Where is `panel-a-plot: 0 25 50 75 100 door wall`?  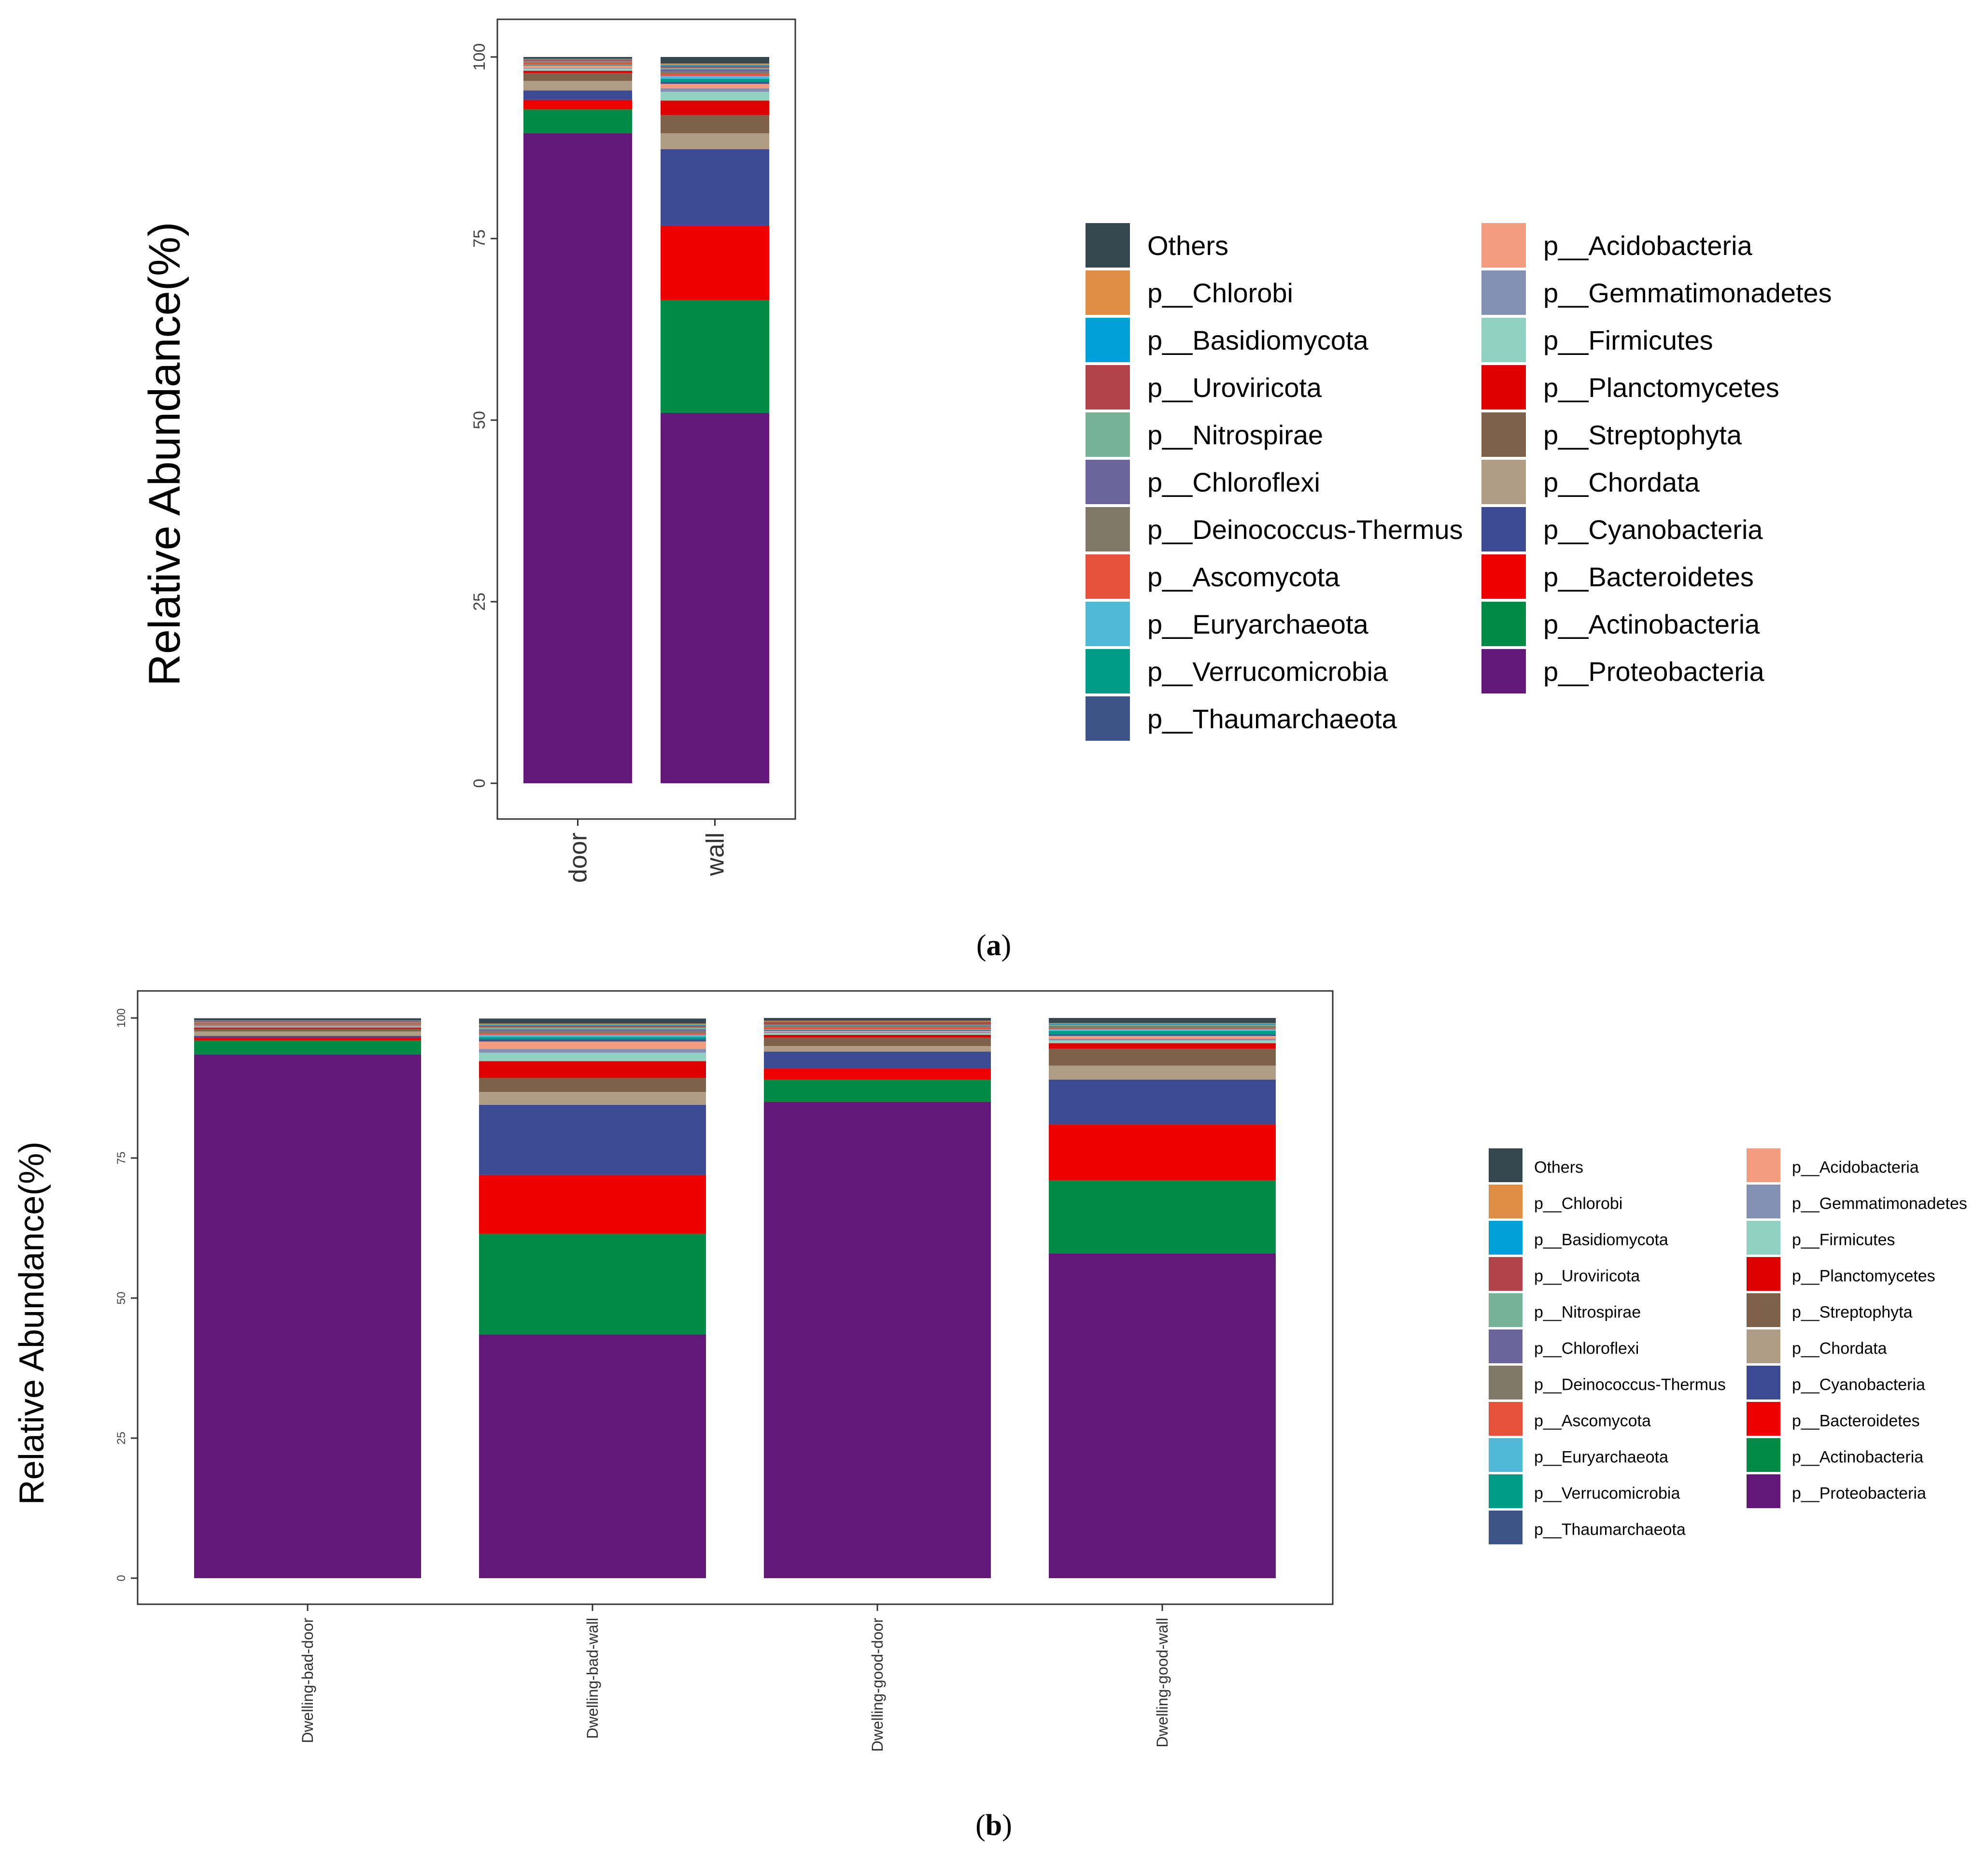 panel-a-plot: 0 25 50 75 100 door wall is located at coordinates (619, 463).